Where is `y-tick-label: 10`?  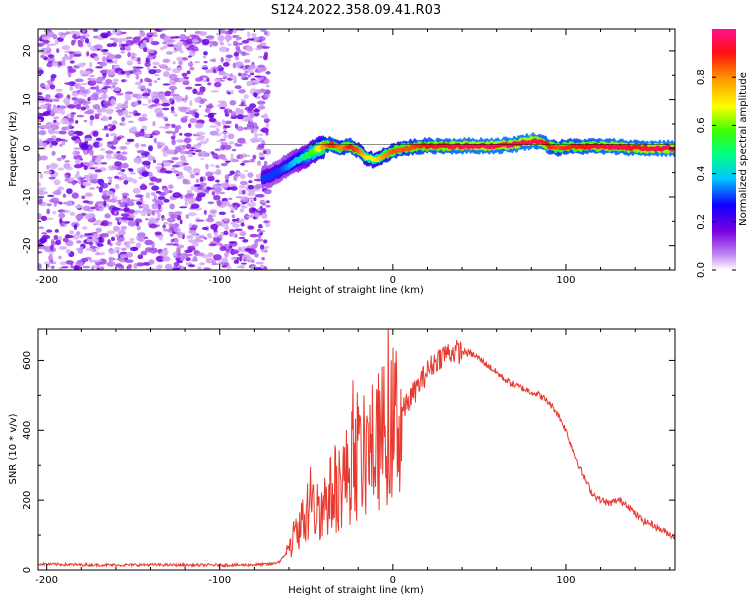
y-tick-label: 10 is located at coordinates (27, 99).